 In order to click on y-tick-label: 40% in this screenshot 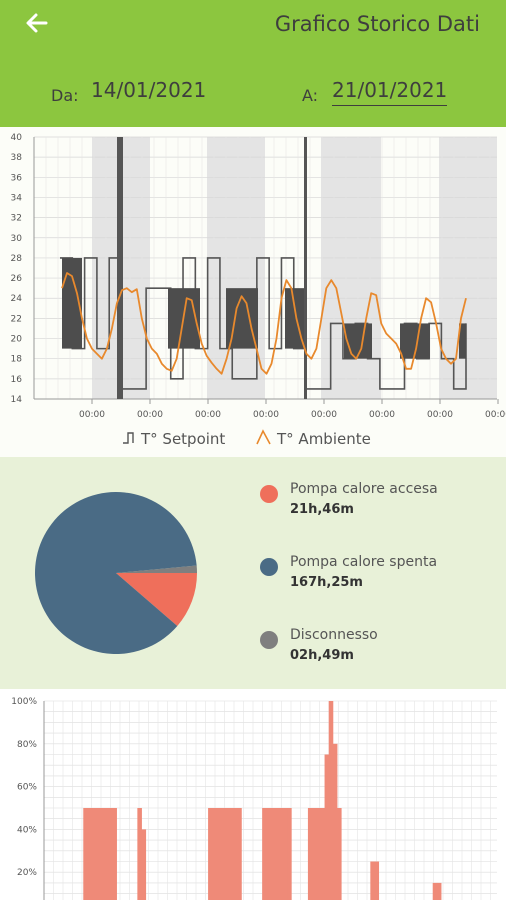, I will do `click(27, 830)`.